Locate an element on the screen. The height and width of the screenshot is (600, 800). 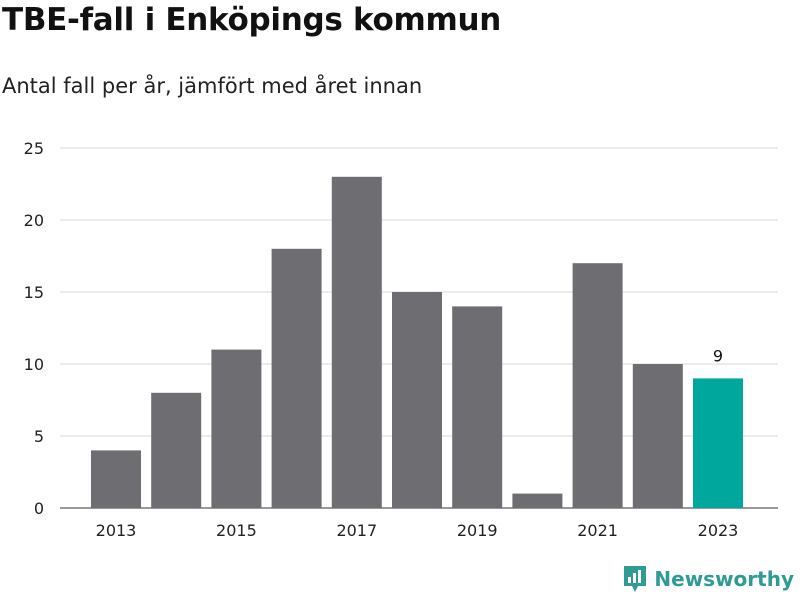
bar-2021 is located at coordinates (597, 385).